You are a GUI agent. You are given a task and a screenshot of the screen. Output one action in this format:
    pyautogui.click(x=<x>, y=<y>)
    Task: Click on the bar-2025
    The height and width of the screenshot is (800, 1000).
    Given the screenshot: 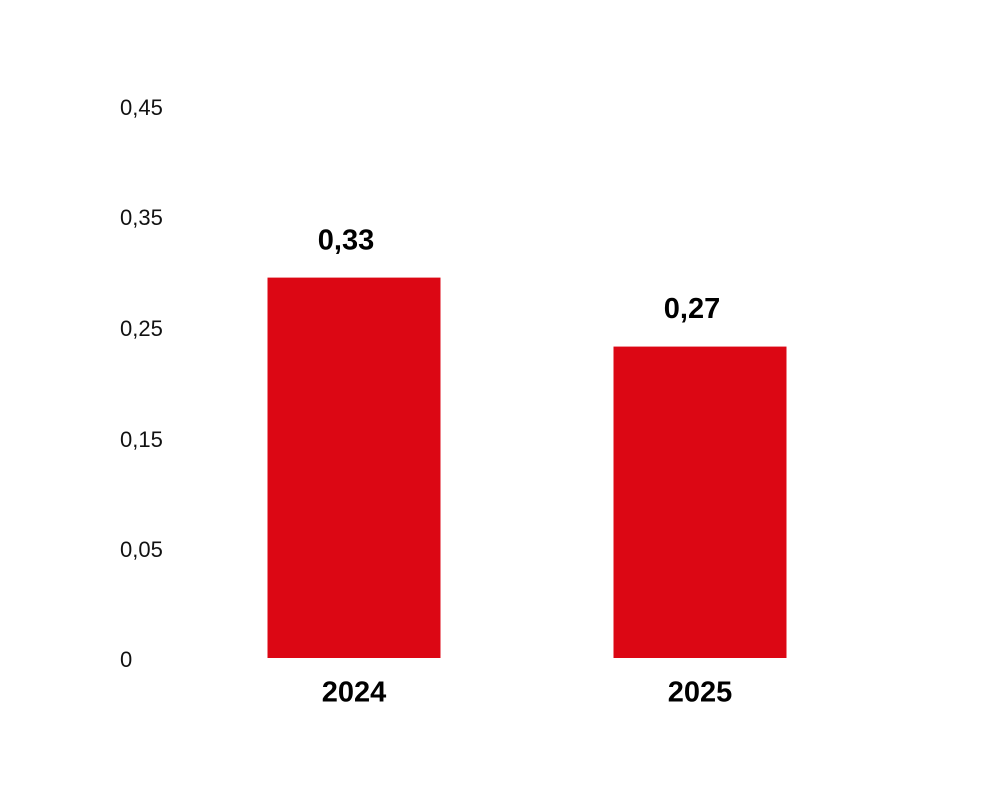 What is the action you would take?
    pyautogui.click(x=700, y=502)
    